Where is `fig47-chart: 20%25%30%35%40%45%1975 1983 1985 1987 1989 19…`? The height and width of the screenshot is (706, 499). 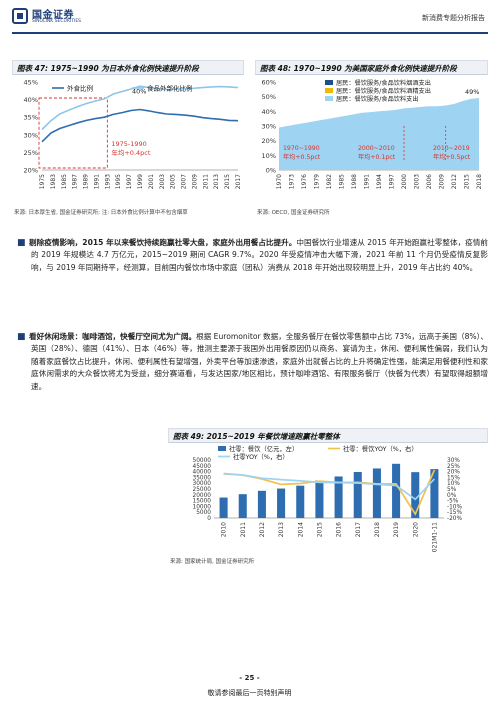 fig47-chart: 20%25%30%35%40%45%1975 1983 1985 1987 1989 19… is located at coordinates (133, 134).